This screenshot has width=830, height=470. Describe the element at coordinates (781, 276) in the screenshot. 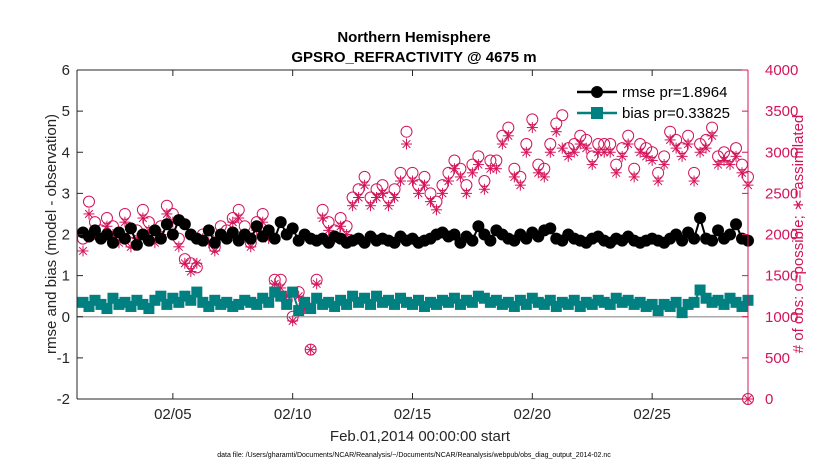

I see `right-tick-label: 1500` at that location.